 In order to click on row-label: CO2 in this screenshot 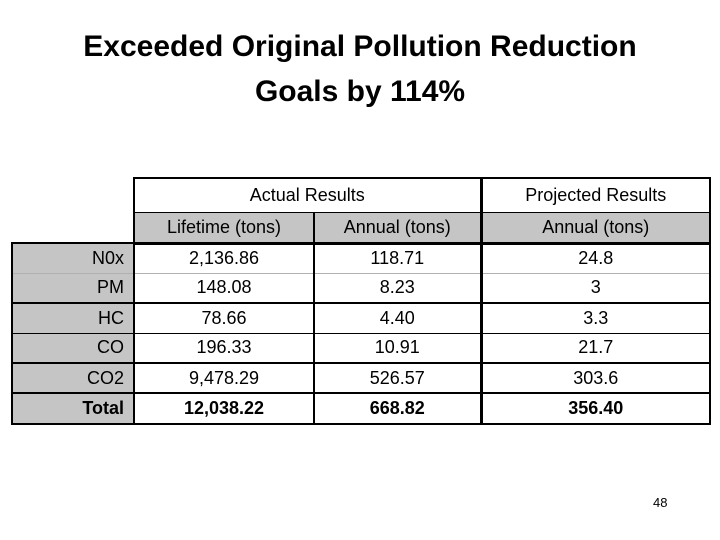, I will do `click(72, 378)`.